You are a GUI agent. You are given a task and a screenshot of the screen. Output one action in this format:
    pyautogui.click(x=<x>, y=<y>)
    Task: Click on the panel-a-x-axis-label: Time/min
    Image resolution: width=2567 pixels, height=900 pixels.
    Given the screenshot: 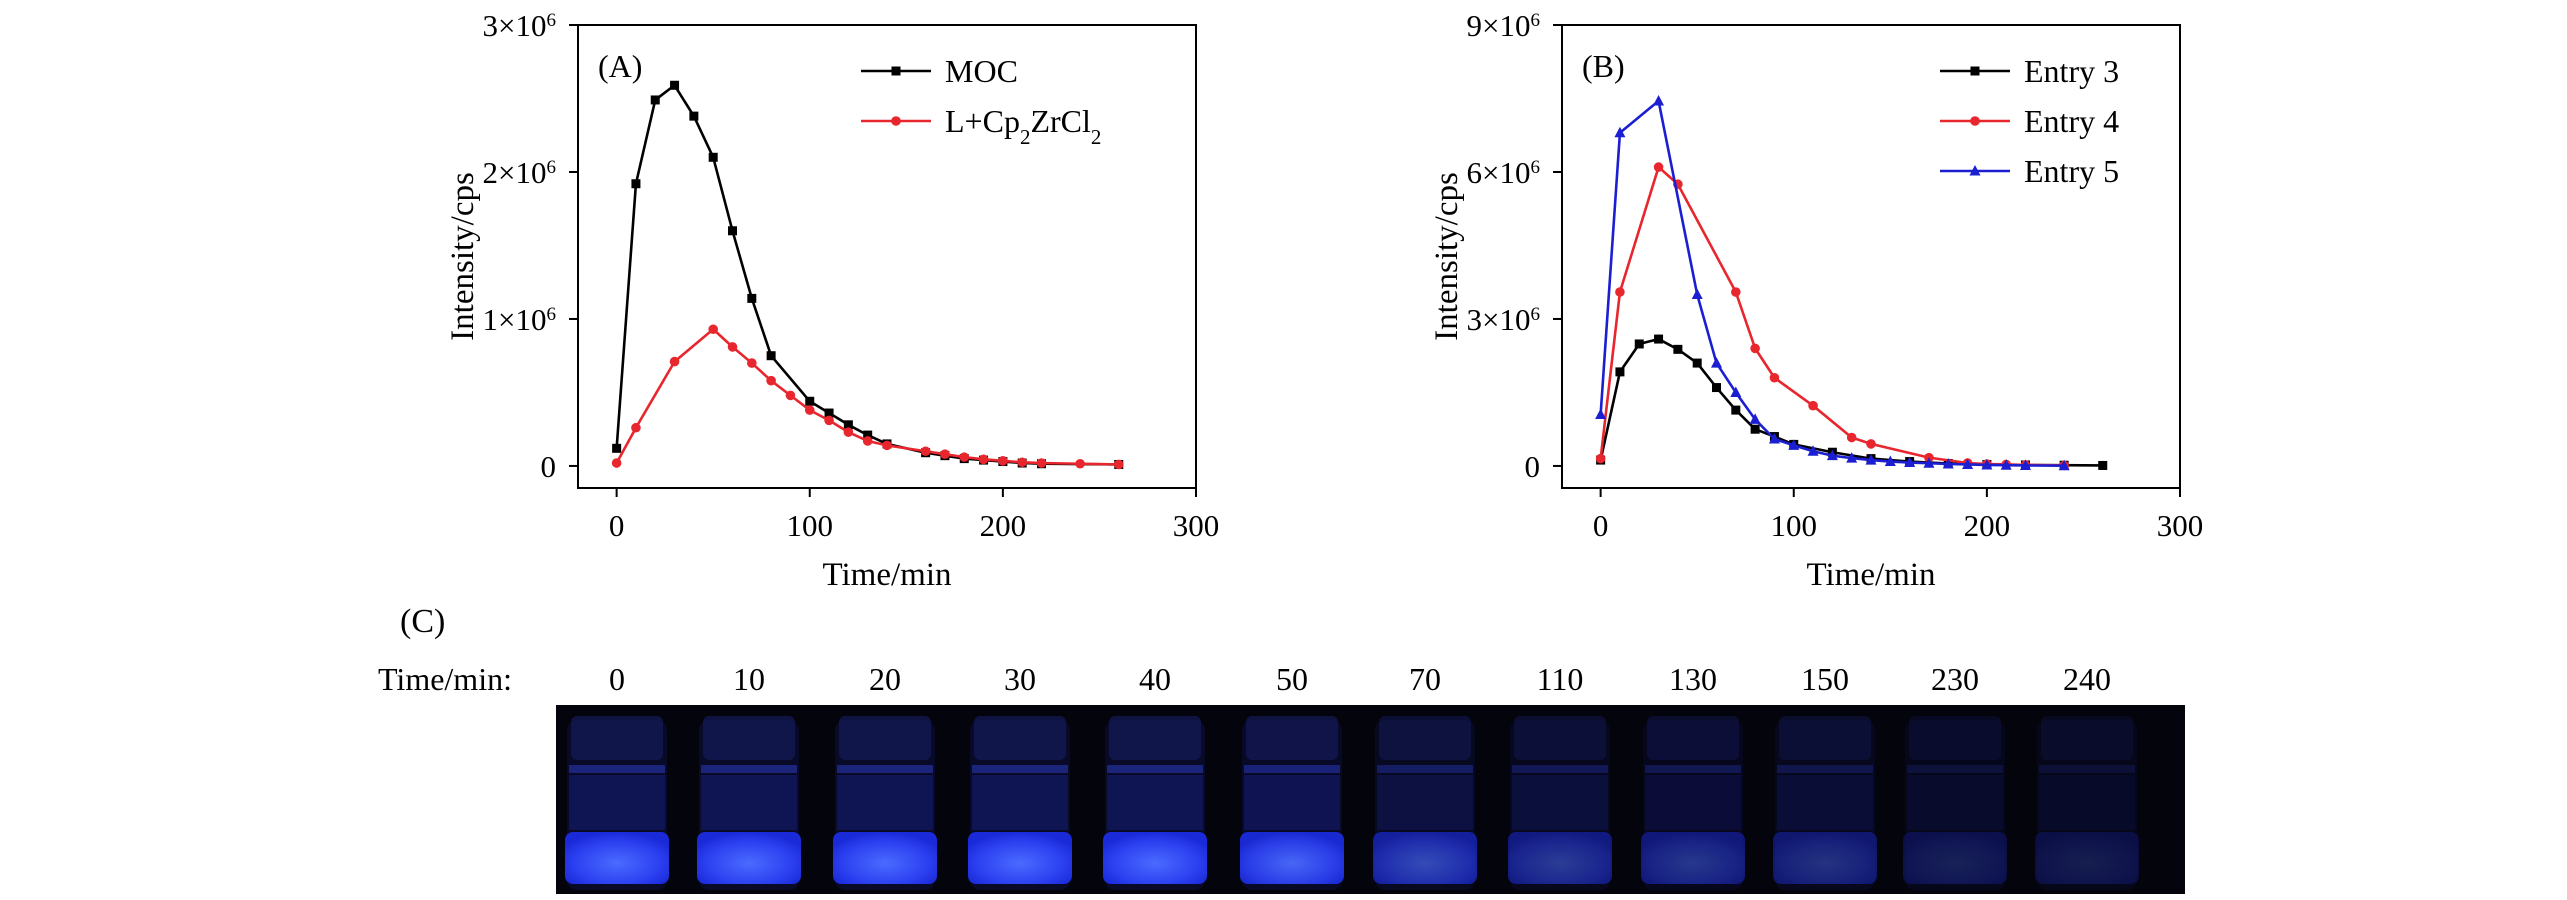 What is the action you would take?
    pyautogui.click(x=887, y=575)
    